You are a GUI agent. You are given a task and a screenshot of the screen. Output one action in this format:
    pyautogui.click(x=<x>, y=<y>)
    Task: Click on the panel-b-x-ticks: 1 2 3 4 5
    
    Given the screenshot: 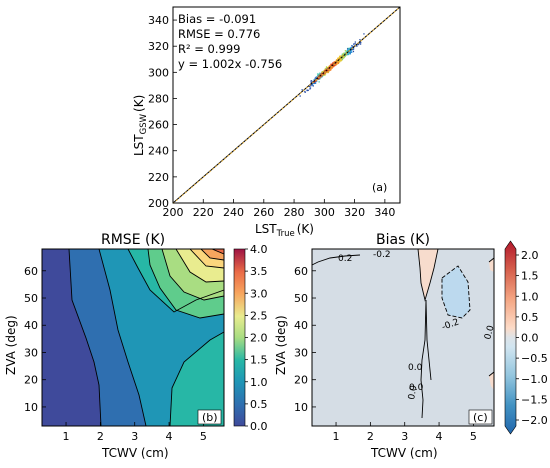 What is the action you would take?
    pyautogui.click(x=135, y=432)
    